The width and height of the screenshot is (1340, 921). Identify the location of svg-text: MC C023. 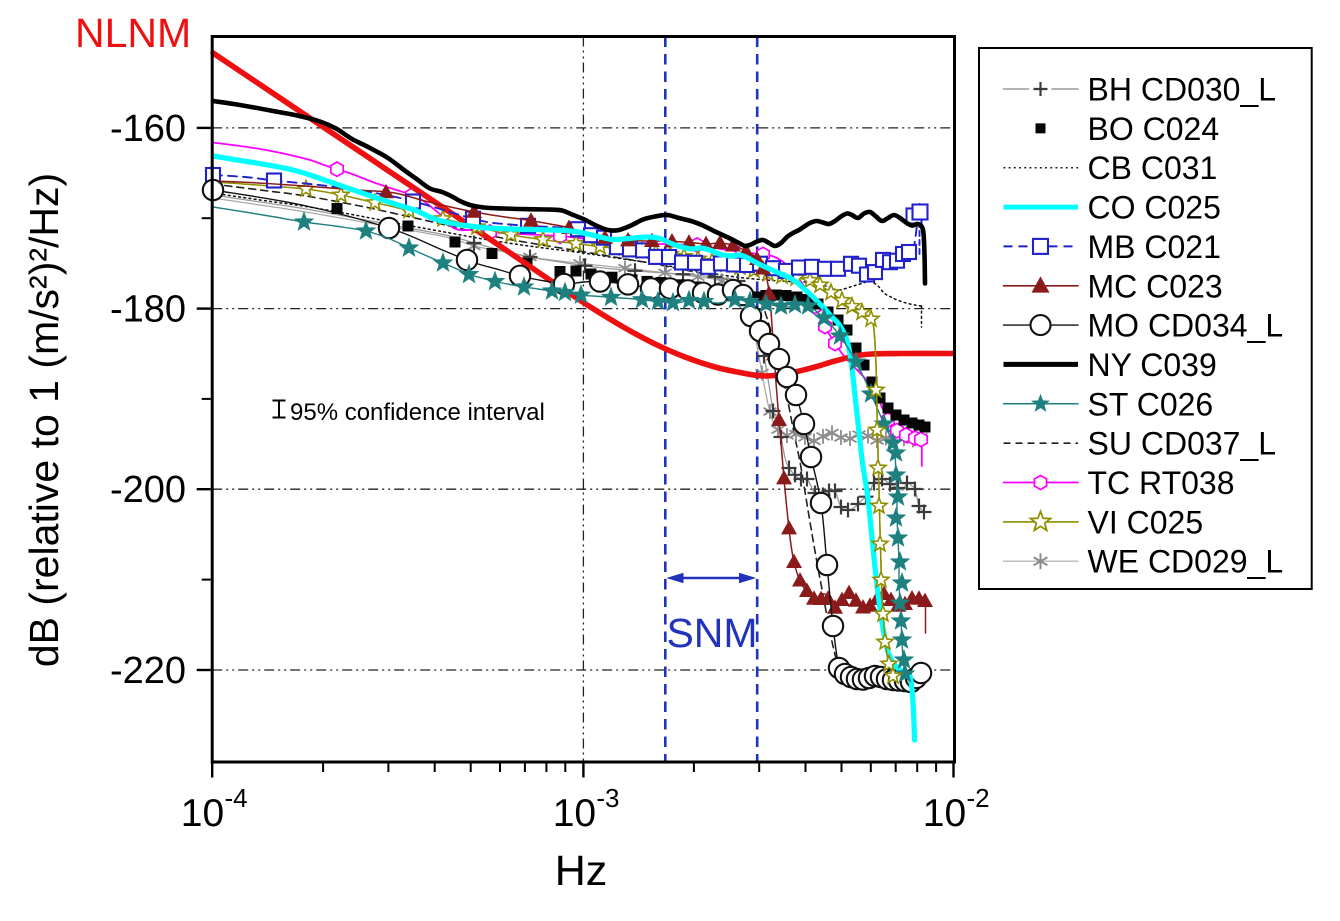
(1155, 286).